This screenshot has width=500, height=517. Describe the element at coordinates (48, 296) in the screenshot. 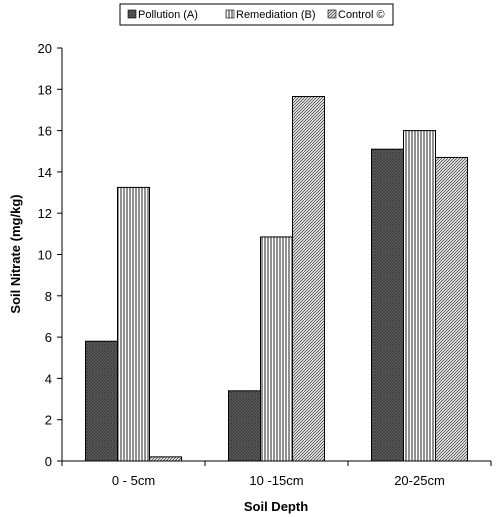

I see `y-tick-label: 8` at that location.